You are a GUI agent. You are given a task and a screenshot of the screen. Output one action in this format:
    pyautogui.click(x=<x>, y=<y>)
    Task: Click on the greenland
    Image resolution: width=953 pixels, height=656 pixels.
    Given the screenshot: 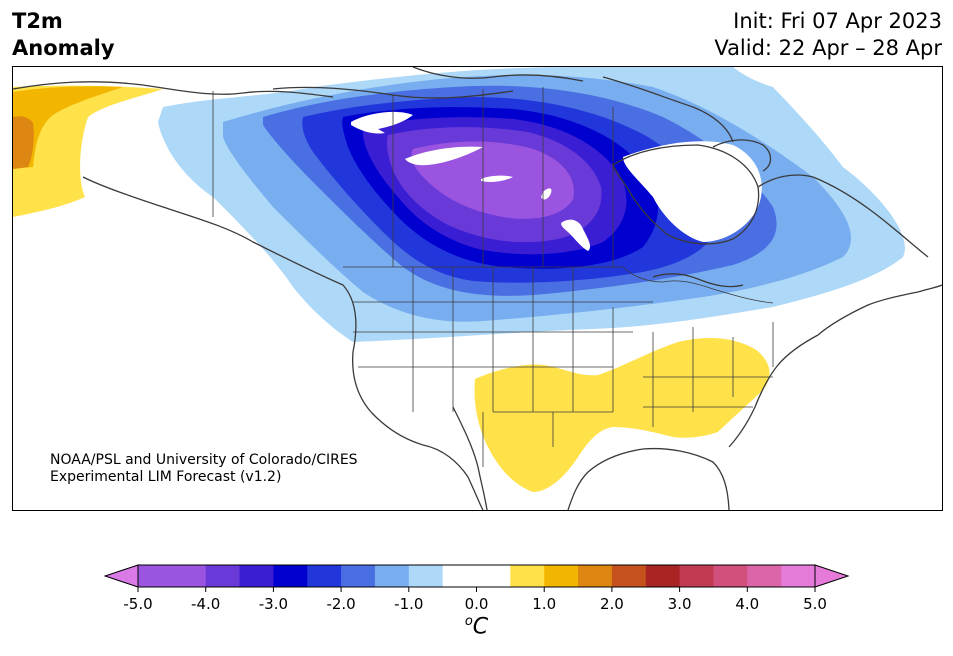 What is the action you would take?
    pyautogui.click(x=837, y=117)
    